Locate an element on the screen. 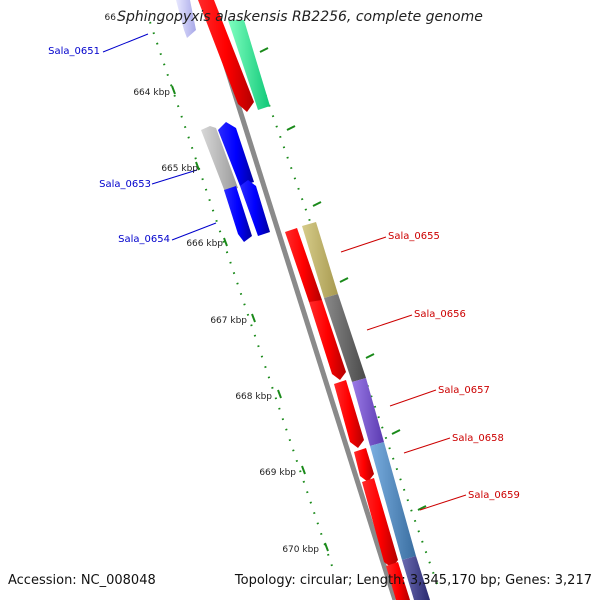  gene-label-sala-0657: Sala_0657 is located at coordinates (464, 390).